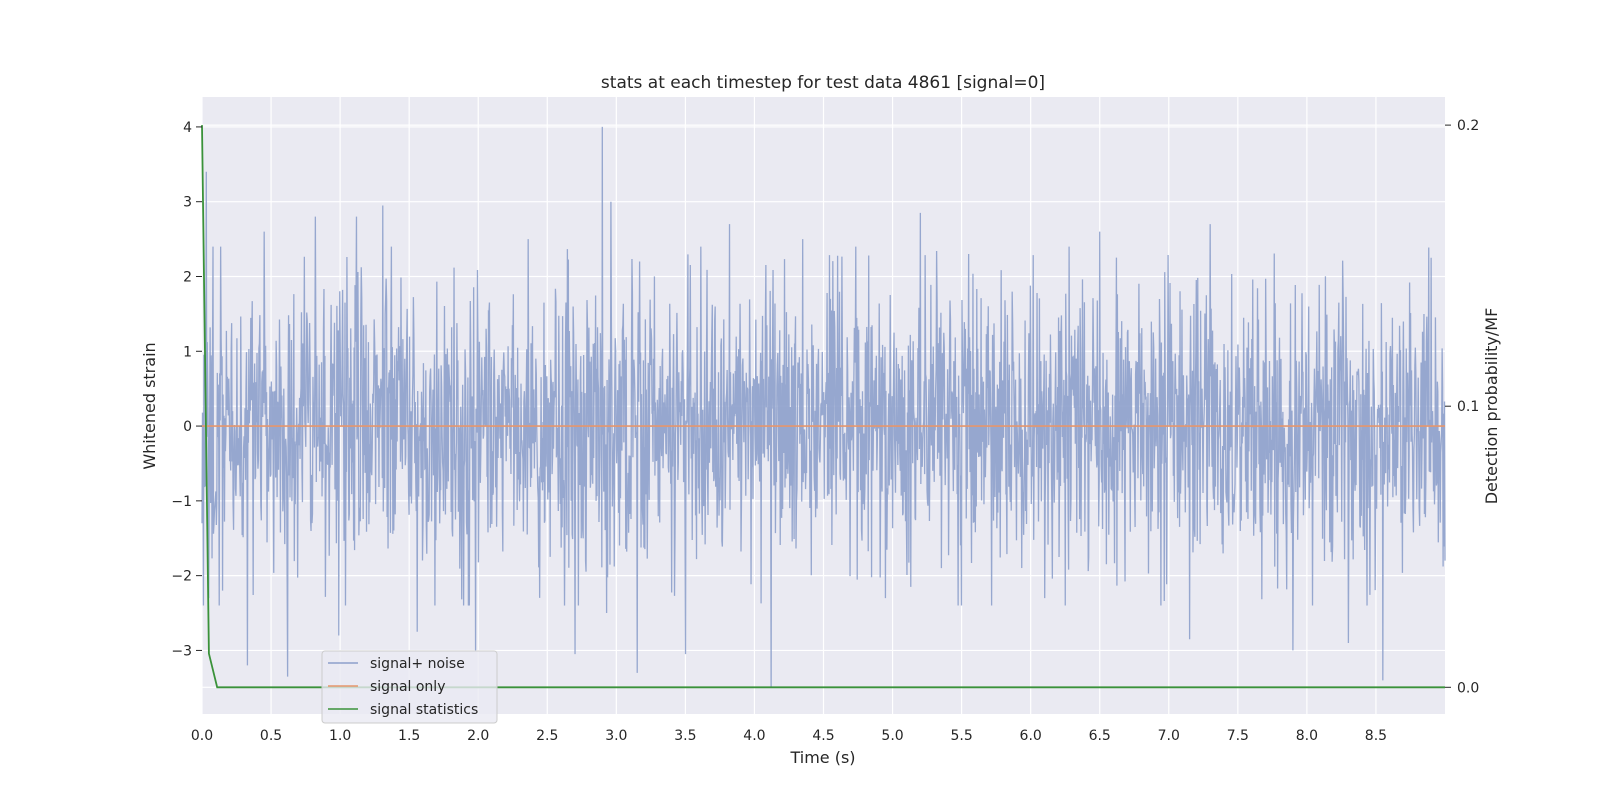 Image resolution: width=1600 pixels, height=800 pixels. I want to click on x-tick-label: 2.0, so click(478, 736).